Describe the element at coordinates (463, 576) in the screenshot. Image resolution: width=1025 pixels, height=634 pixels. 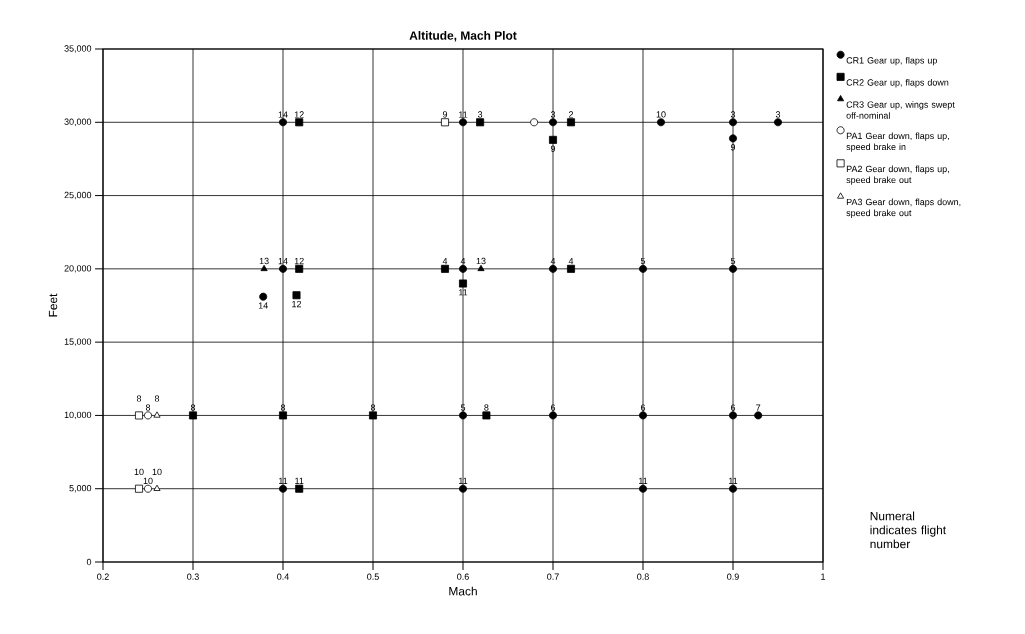
I see `x-tick-label: 0.6` at that location.